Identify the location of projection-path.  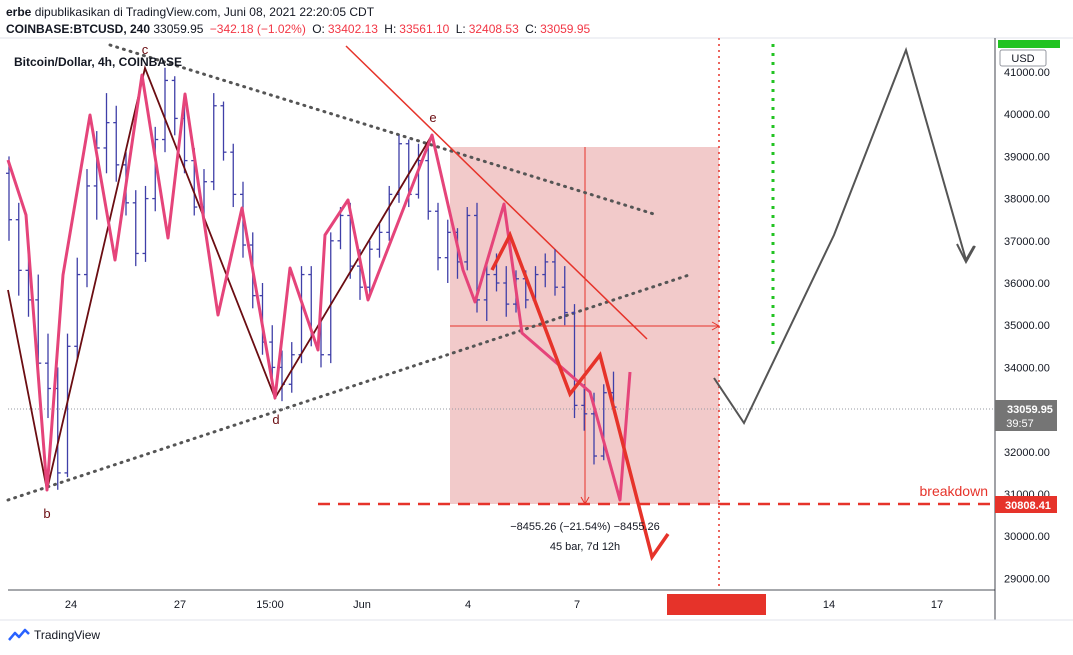
(580, 396).